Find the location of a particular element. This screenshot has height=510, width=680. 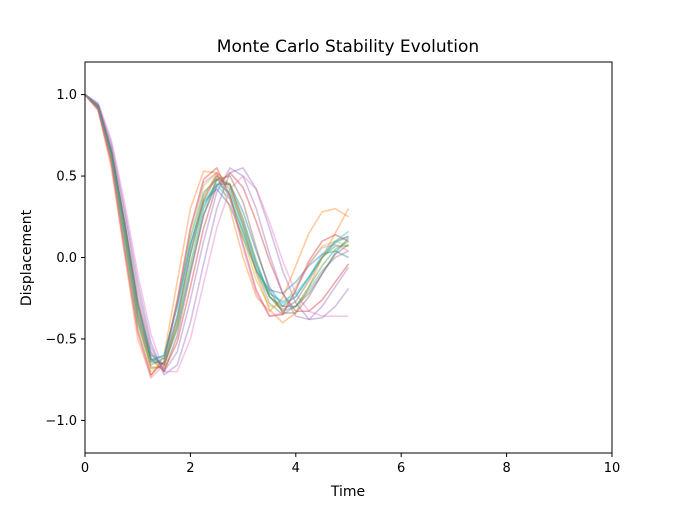

x-axis-label: Time is located at coordinates (347, 492).